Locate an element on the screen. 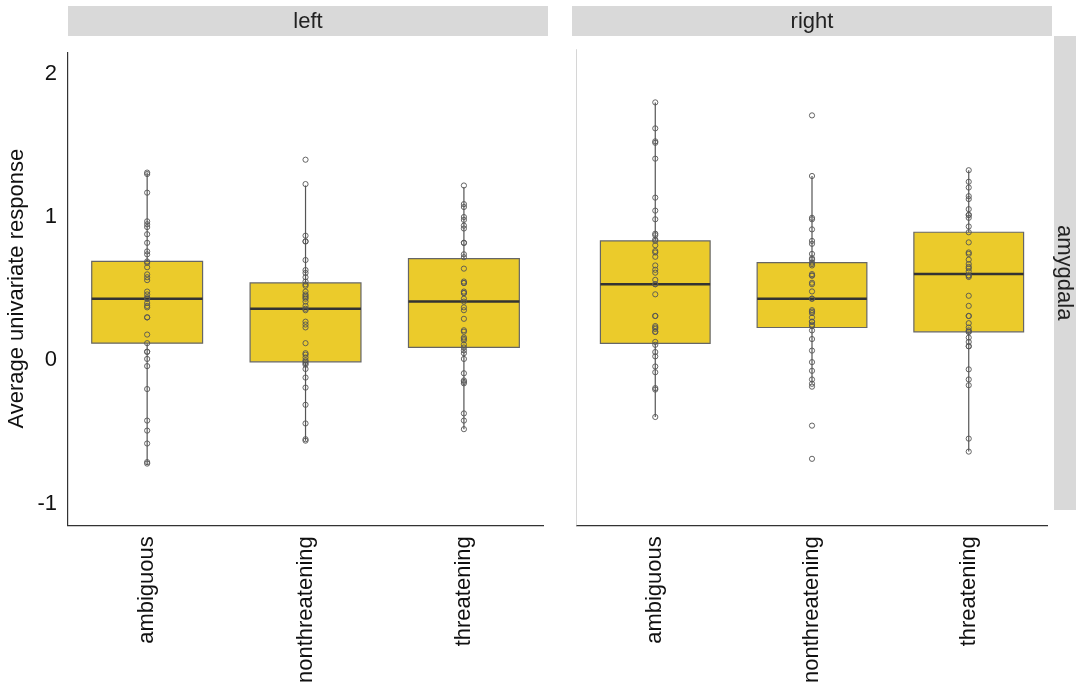  y-tick-label: 1 is located at coordinates (50, 216).